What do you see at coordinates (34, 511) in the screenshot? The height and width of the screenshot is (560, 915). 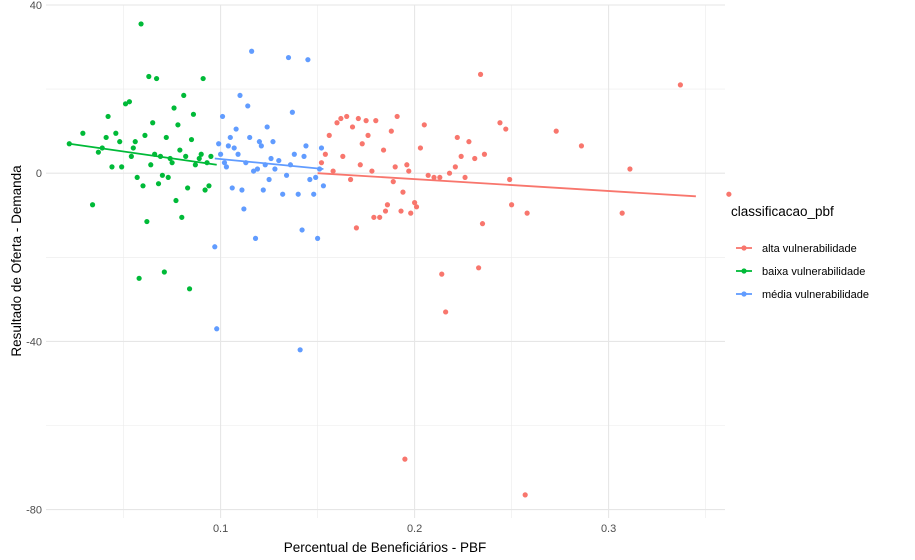 I see `y-tick-label: -80` at bounding box center [34, 511].